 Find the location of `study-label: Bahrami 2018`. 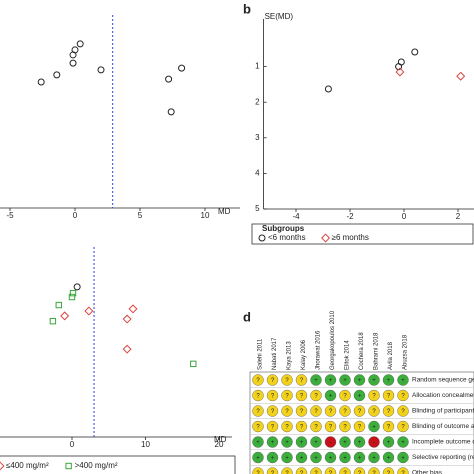

study-label: Bahrami 2018 is located at coordinates (377, 351).